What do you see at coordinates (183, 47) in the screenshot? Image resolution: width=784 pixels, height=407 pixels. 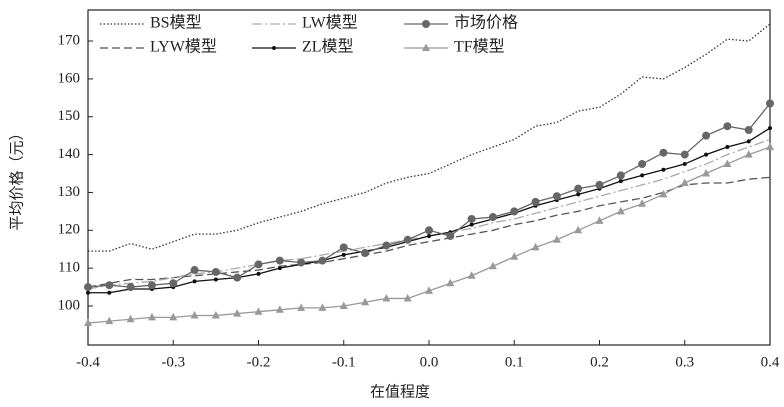 I see `legend-label: LYW模型` at bounding box center [183, 47].